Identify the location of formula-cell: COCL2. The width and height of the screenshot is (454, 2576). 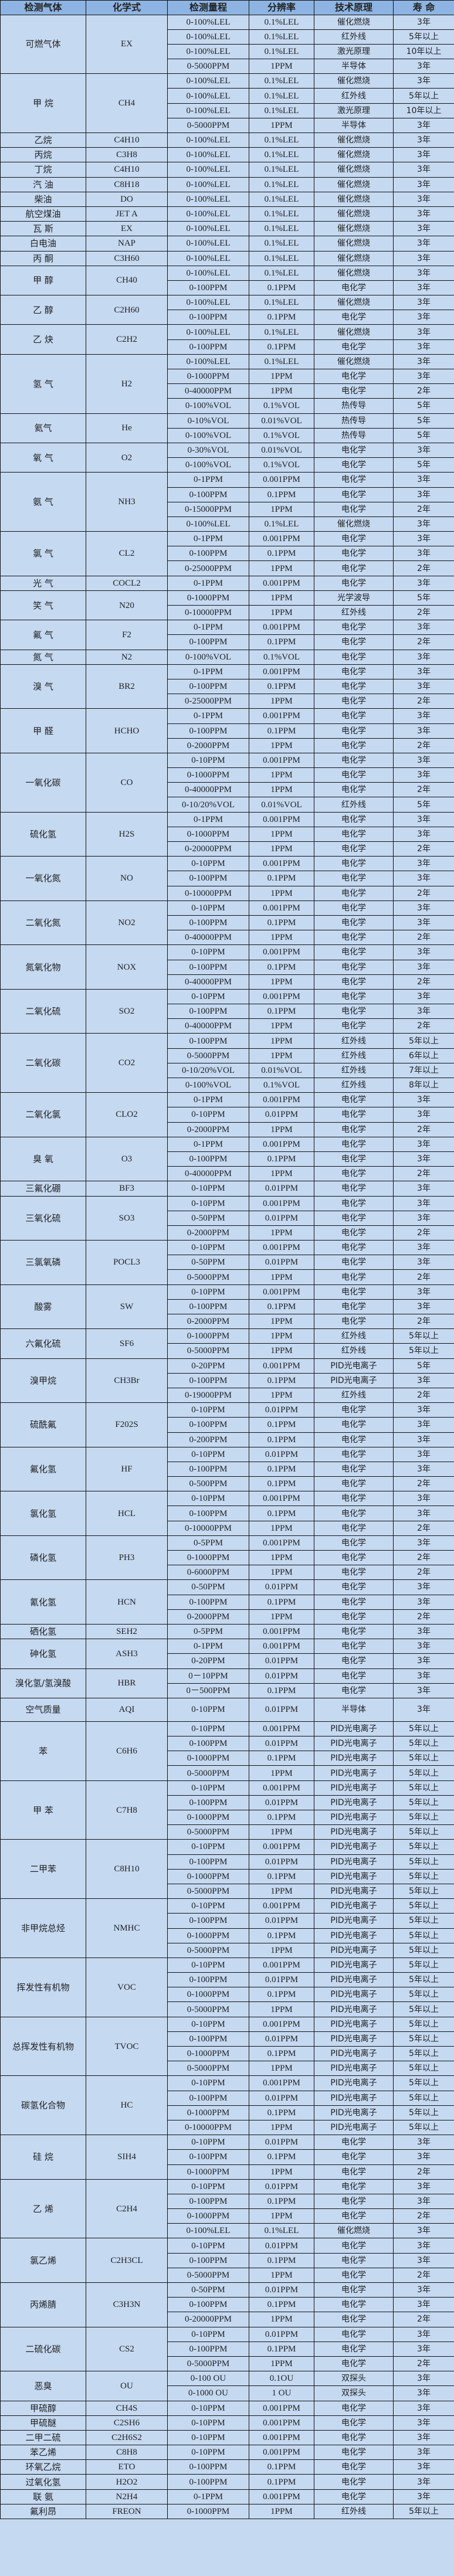
(127, 583).